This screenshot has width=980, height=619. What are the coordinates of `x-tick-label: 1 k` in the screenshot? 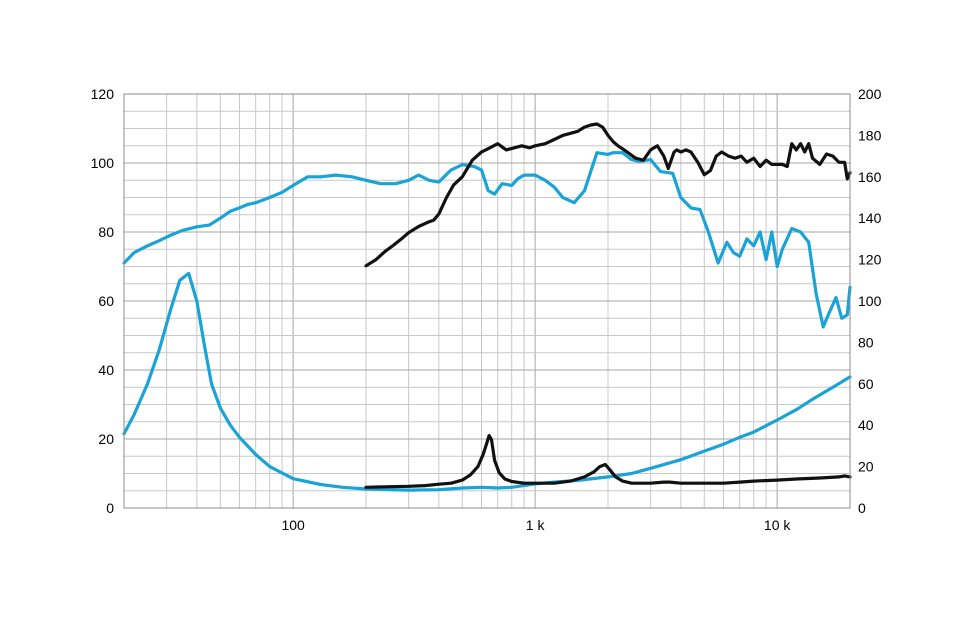 It's located at (536, 525).